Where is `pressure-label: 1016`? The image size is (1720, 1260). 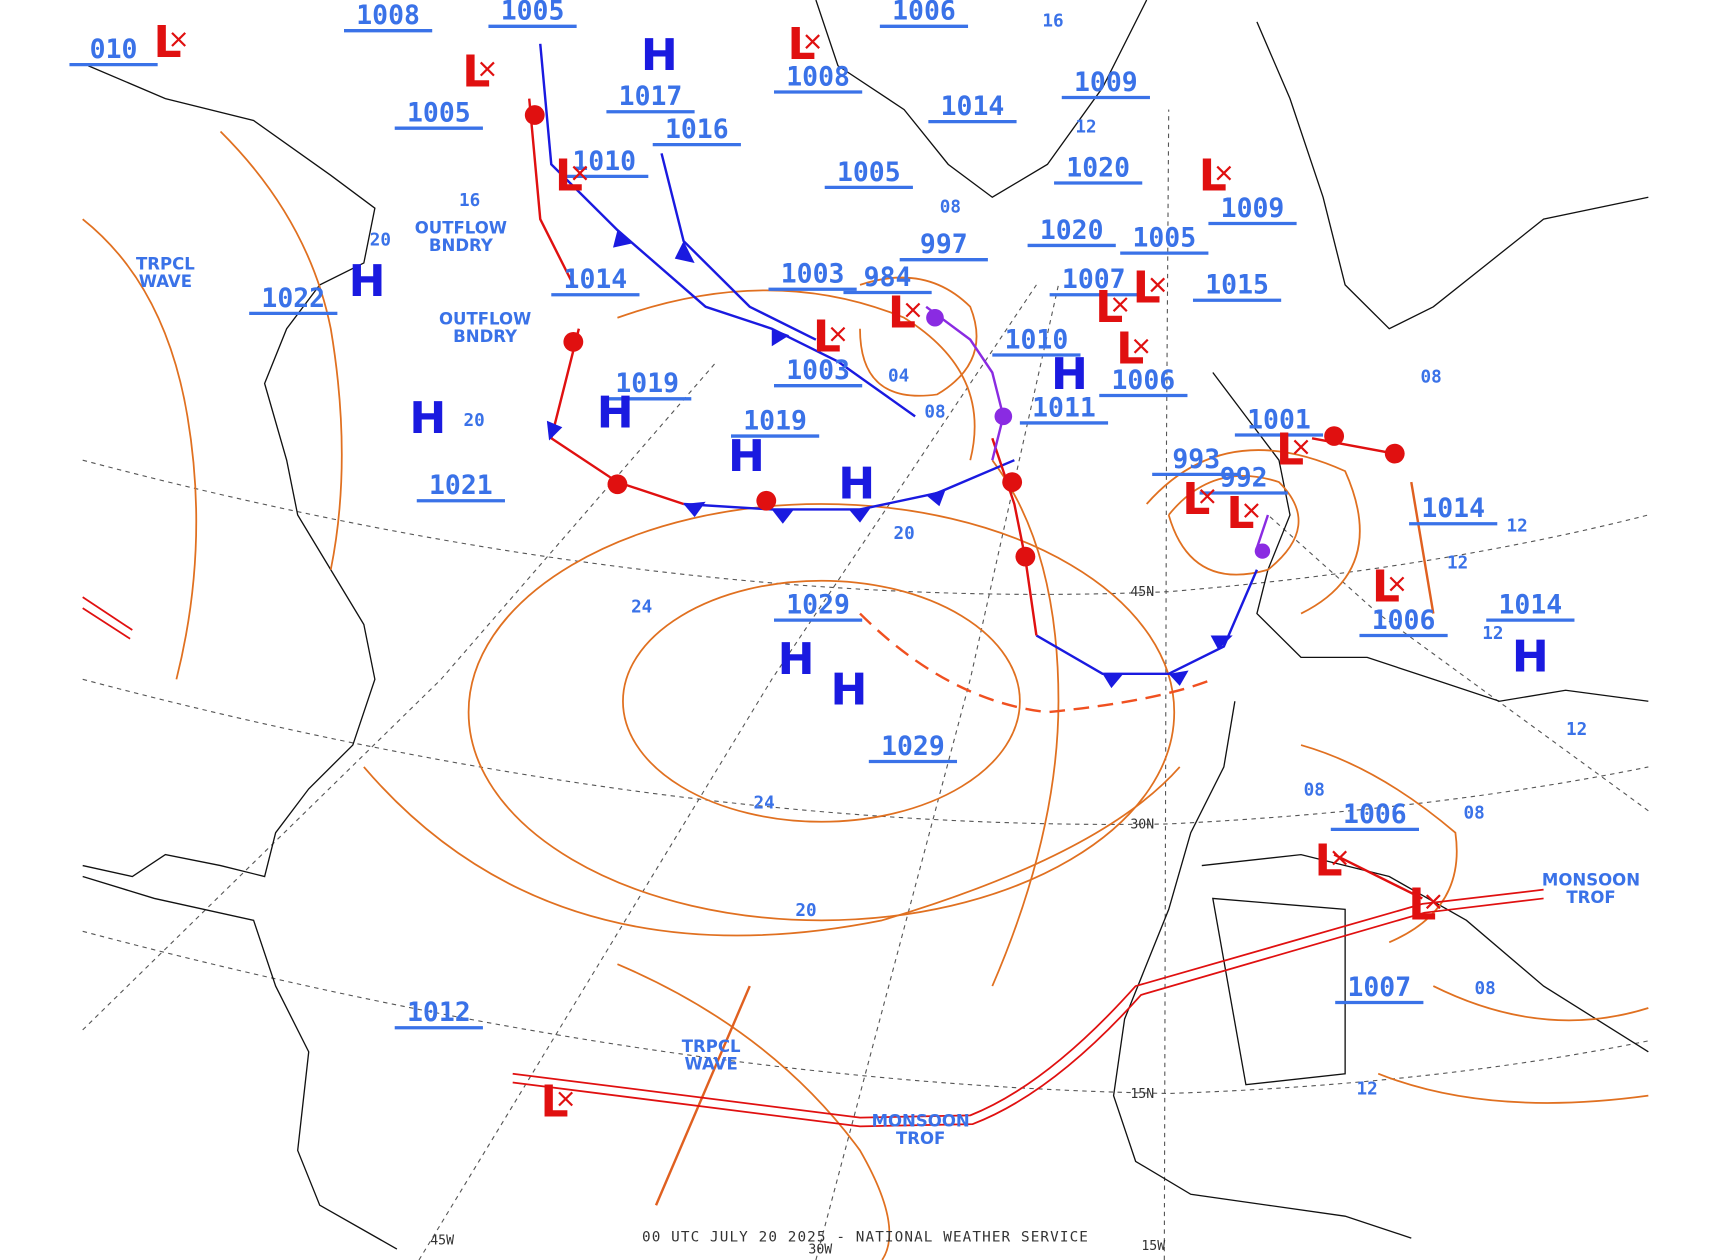 pressure-label: 1016 is located at coordinates (697, 130).